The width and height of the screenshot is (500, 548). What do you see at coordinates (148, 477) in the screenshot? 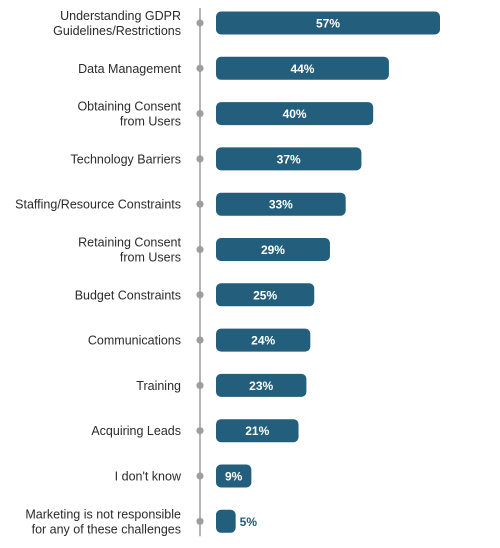
I see `category-label: I don't know` at bounding box center [148, 477].